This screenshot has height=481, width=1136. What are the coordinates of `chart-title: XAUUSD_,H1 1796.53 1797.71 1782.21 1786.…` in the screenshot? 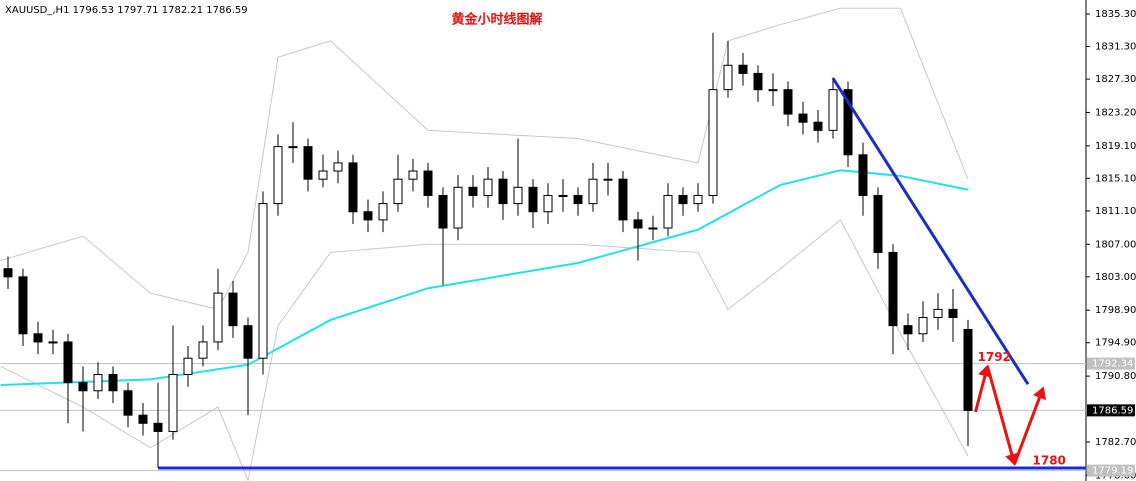 It's located at (126, 10).